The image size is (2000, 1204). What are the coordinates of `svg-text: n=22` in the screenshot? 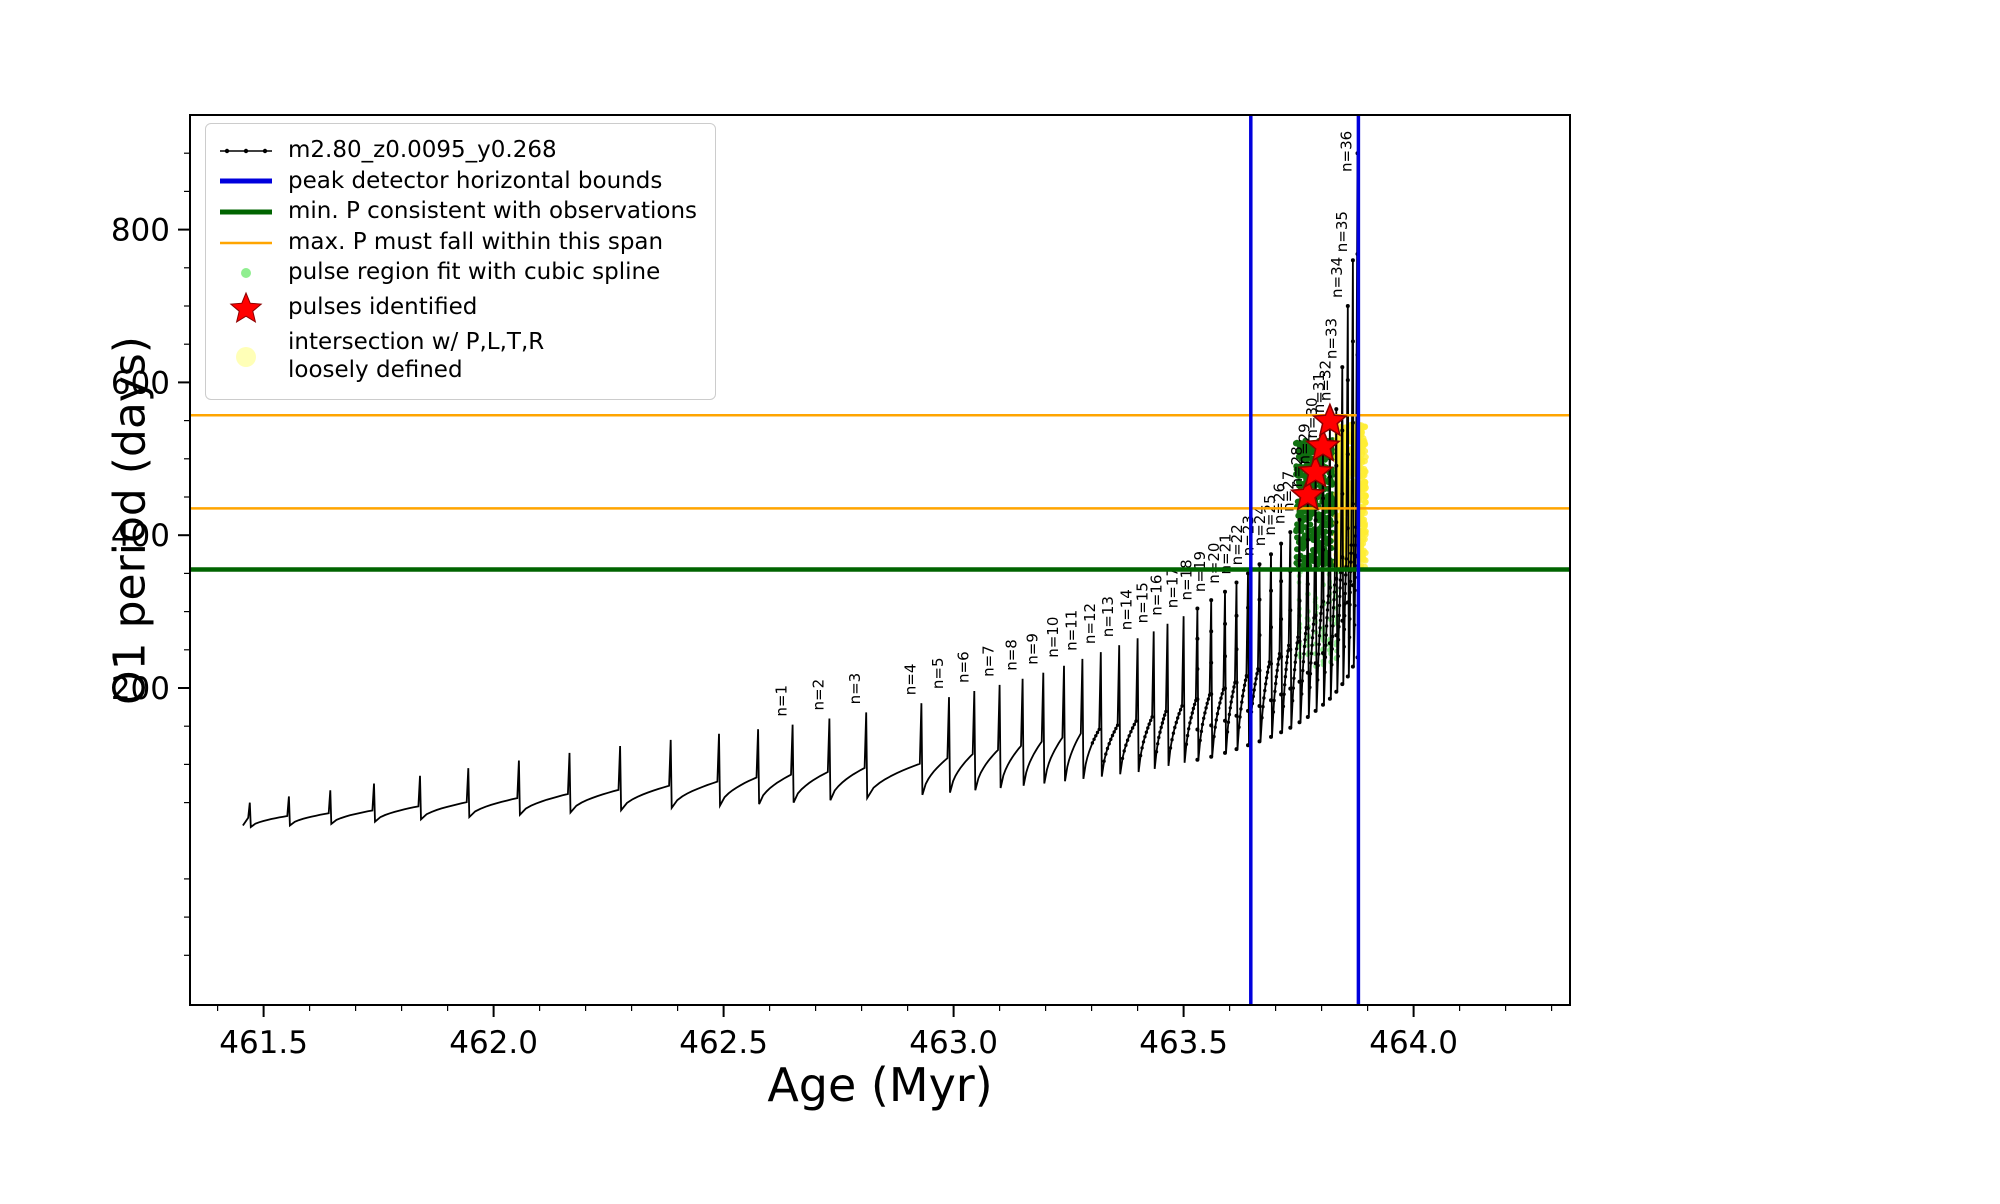 It's located at (1237, 544).